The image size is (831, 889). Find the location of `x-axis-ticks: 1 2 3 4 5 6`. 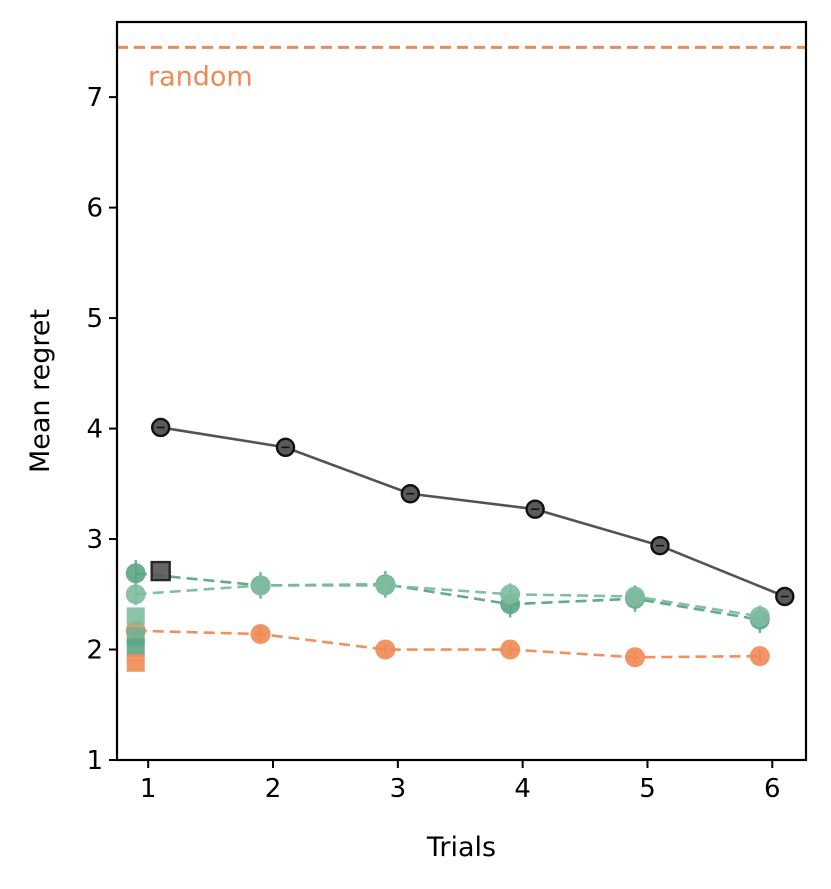

x-axis-ticks: 1 2 3 4 5 6 is located at coordinates (460, 782).